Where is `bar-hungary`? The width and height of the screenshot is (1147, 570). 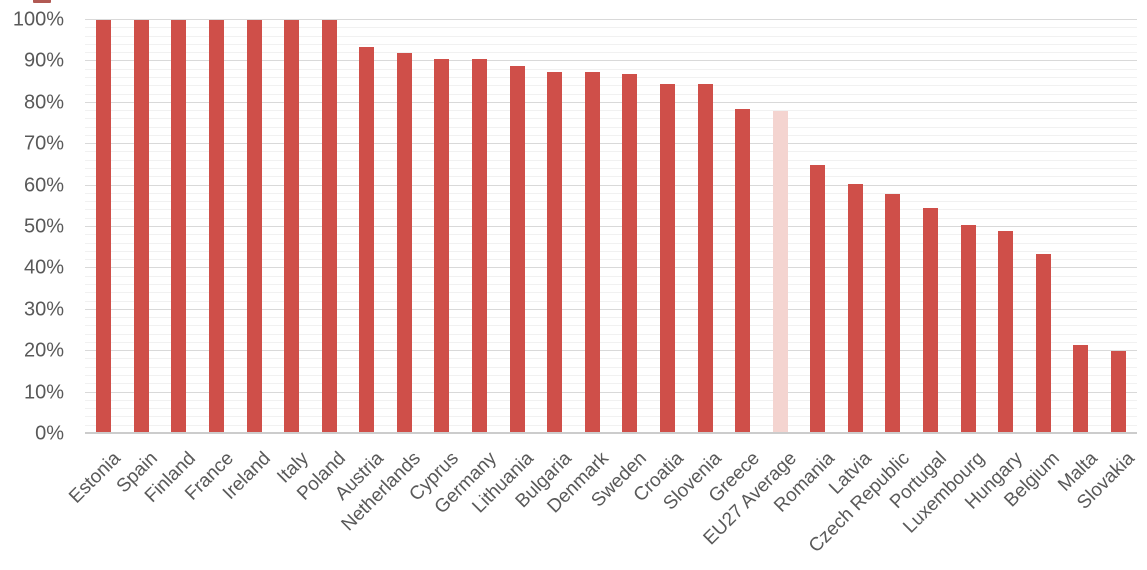 bar-hungary is located at coordinates (1006, 332).